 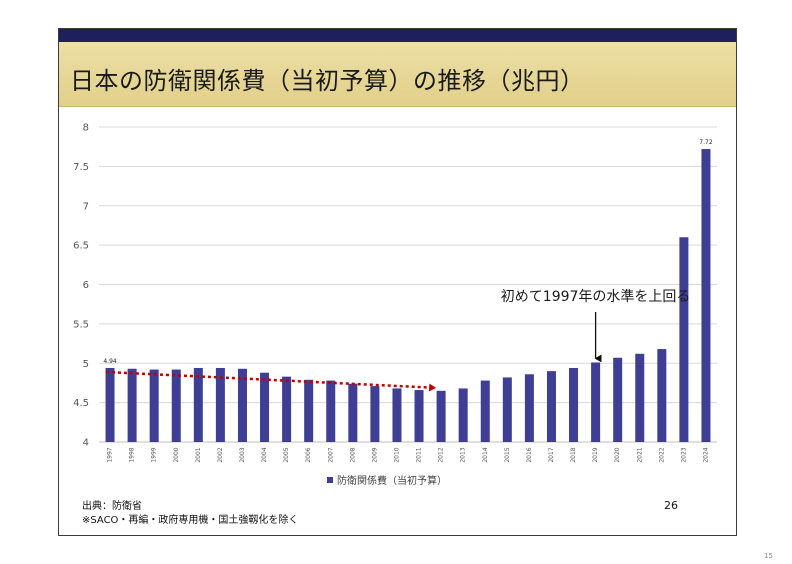 What do you see at coordinates (374, 454) in the screenshot?
I see `x-tick-label: 2009` at bounding box center [374, 454].